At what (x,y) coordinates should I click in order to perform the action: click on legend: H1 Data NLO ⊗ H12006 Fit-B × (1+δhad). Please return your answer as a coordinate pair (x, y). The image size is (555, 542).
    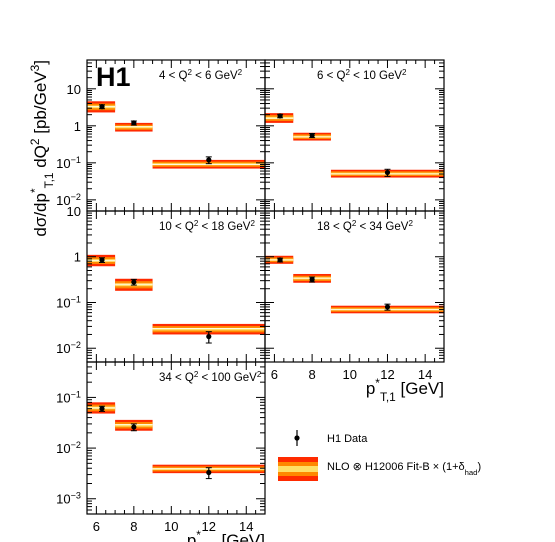
    Looking at the image, I should click on (379, 455).